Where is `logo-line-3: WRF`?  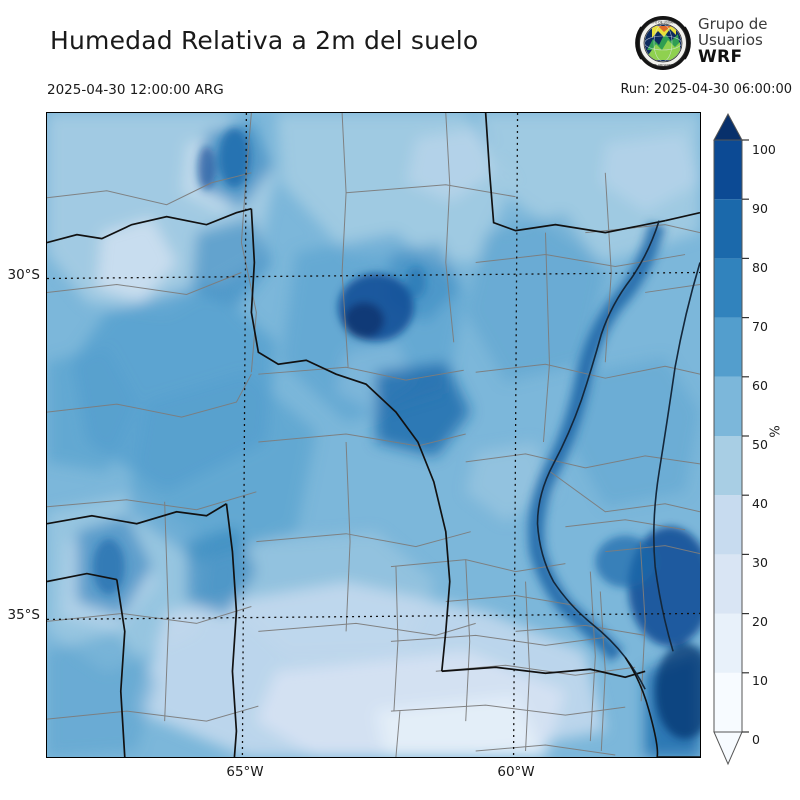
logo-line-3: WRF is located at coordinates (720, 57).